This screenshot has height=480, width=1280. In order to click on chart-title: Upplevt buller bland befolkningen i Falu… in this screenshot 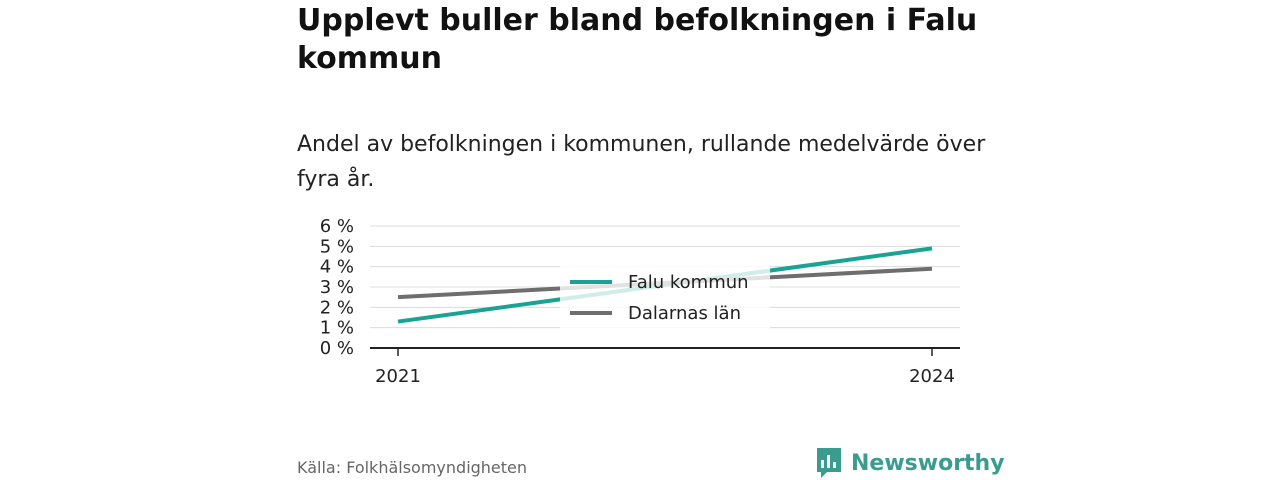, I will do `click(637, 39)`.